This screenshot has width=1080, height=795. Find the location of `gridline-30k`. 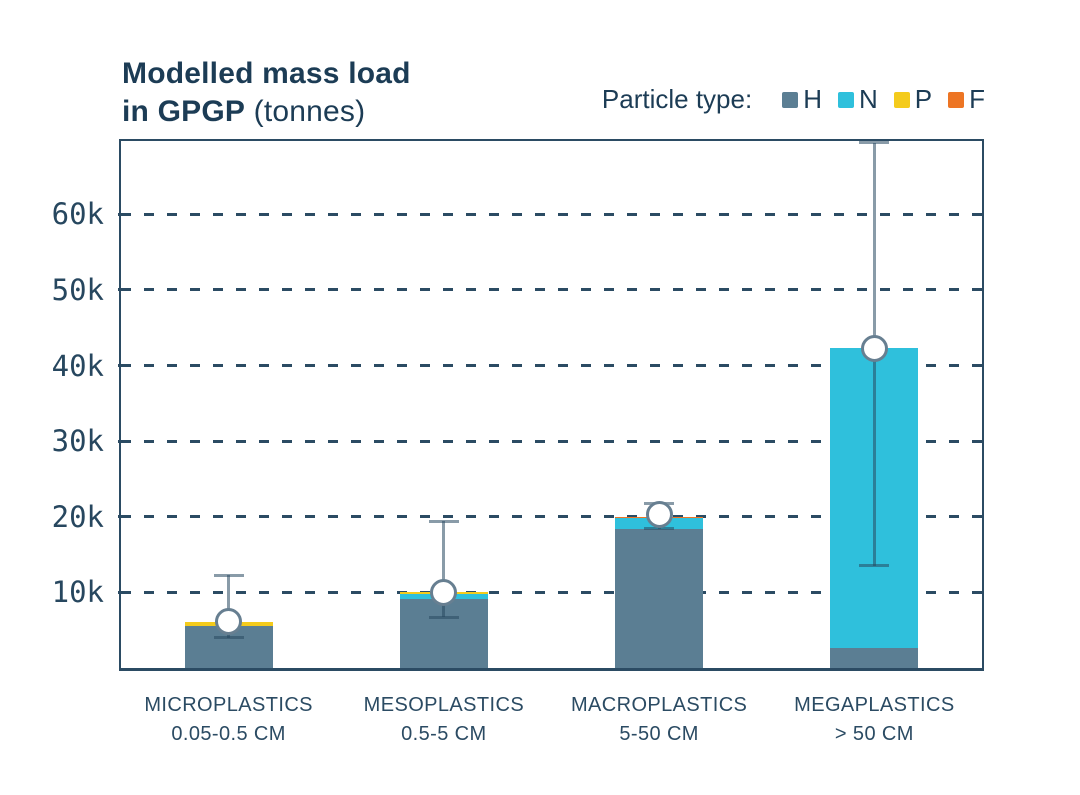

gridline-30k is located at coordinates (551, 441).